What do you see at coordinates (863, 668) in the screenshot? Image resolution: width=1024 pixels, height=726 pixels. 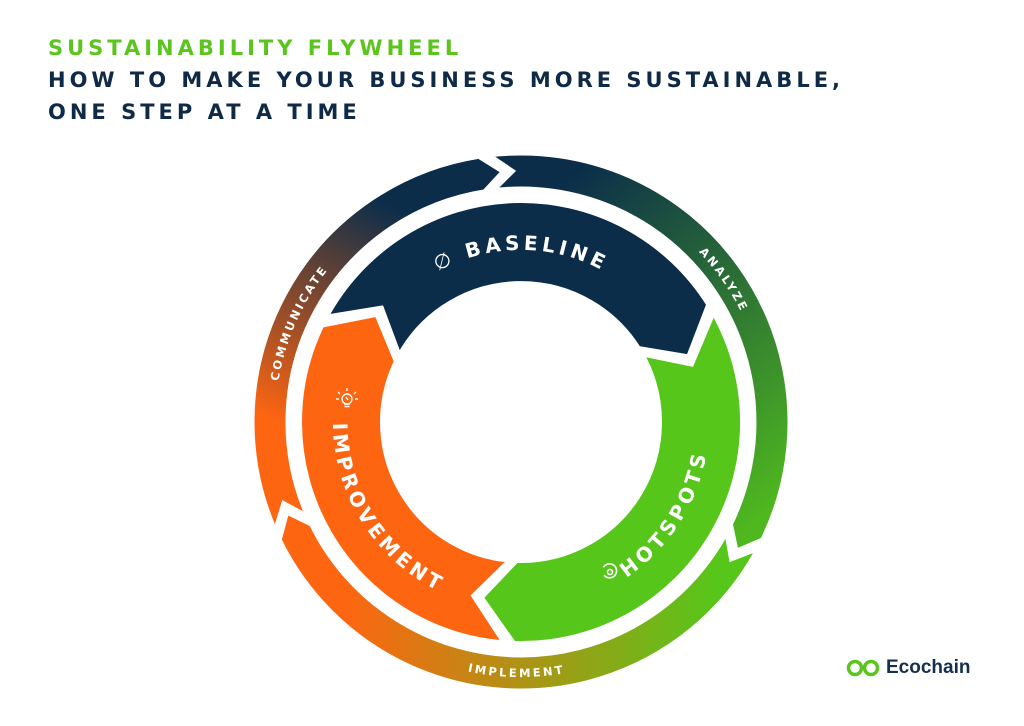 I see `ecochain-logo-icon` at bounding box center [863, 668].